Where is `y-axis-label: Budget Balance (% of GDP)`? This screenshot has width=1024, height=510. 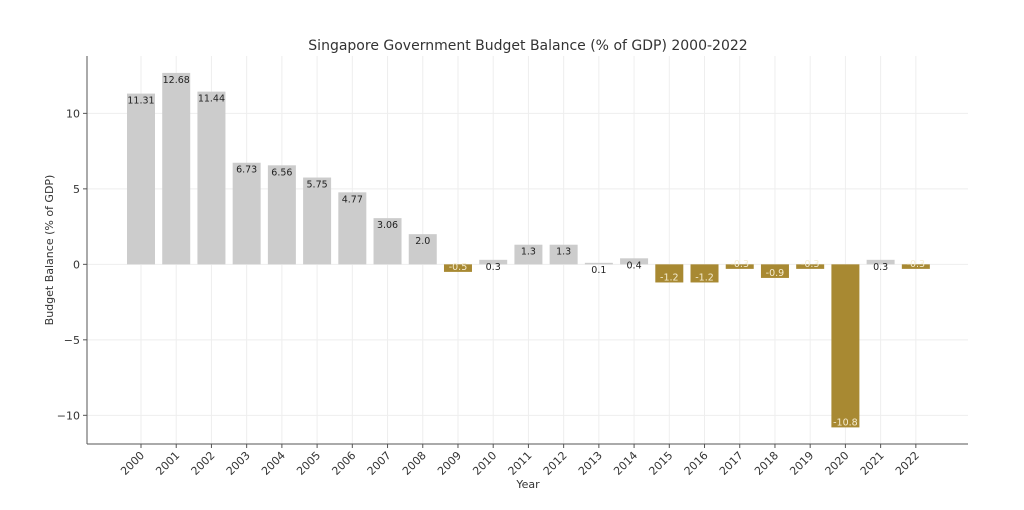 y-axis-label: Budget Balance (% of GDP) is located at coordinates (49, 250).